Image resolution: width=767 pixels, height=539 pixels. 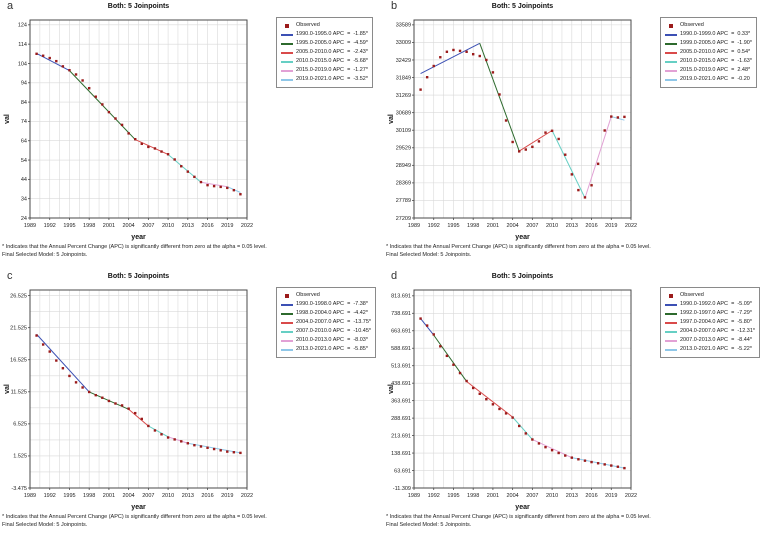 What do you see at coordinates (710, 313) in the screenshot?
I see `legend-item-apc-segment: 1992.0-1997.0 APC = -7.29*` at bounding box center [710, 313].